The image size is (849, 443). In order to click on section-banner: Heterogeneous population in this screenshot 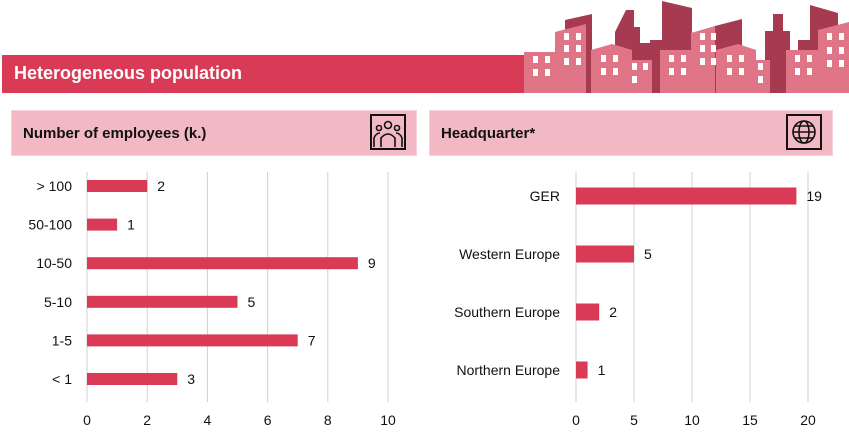, I will do `click(272, 74)`.